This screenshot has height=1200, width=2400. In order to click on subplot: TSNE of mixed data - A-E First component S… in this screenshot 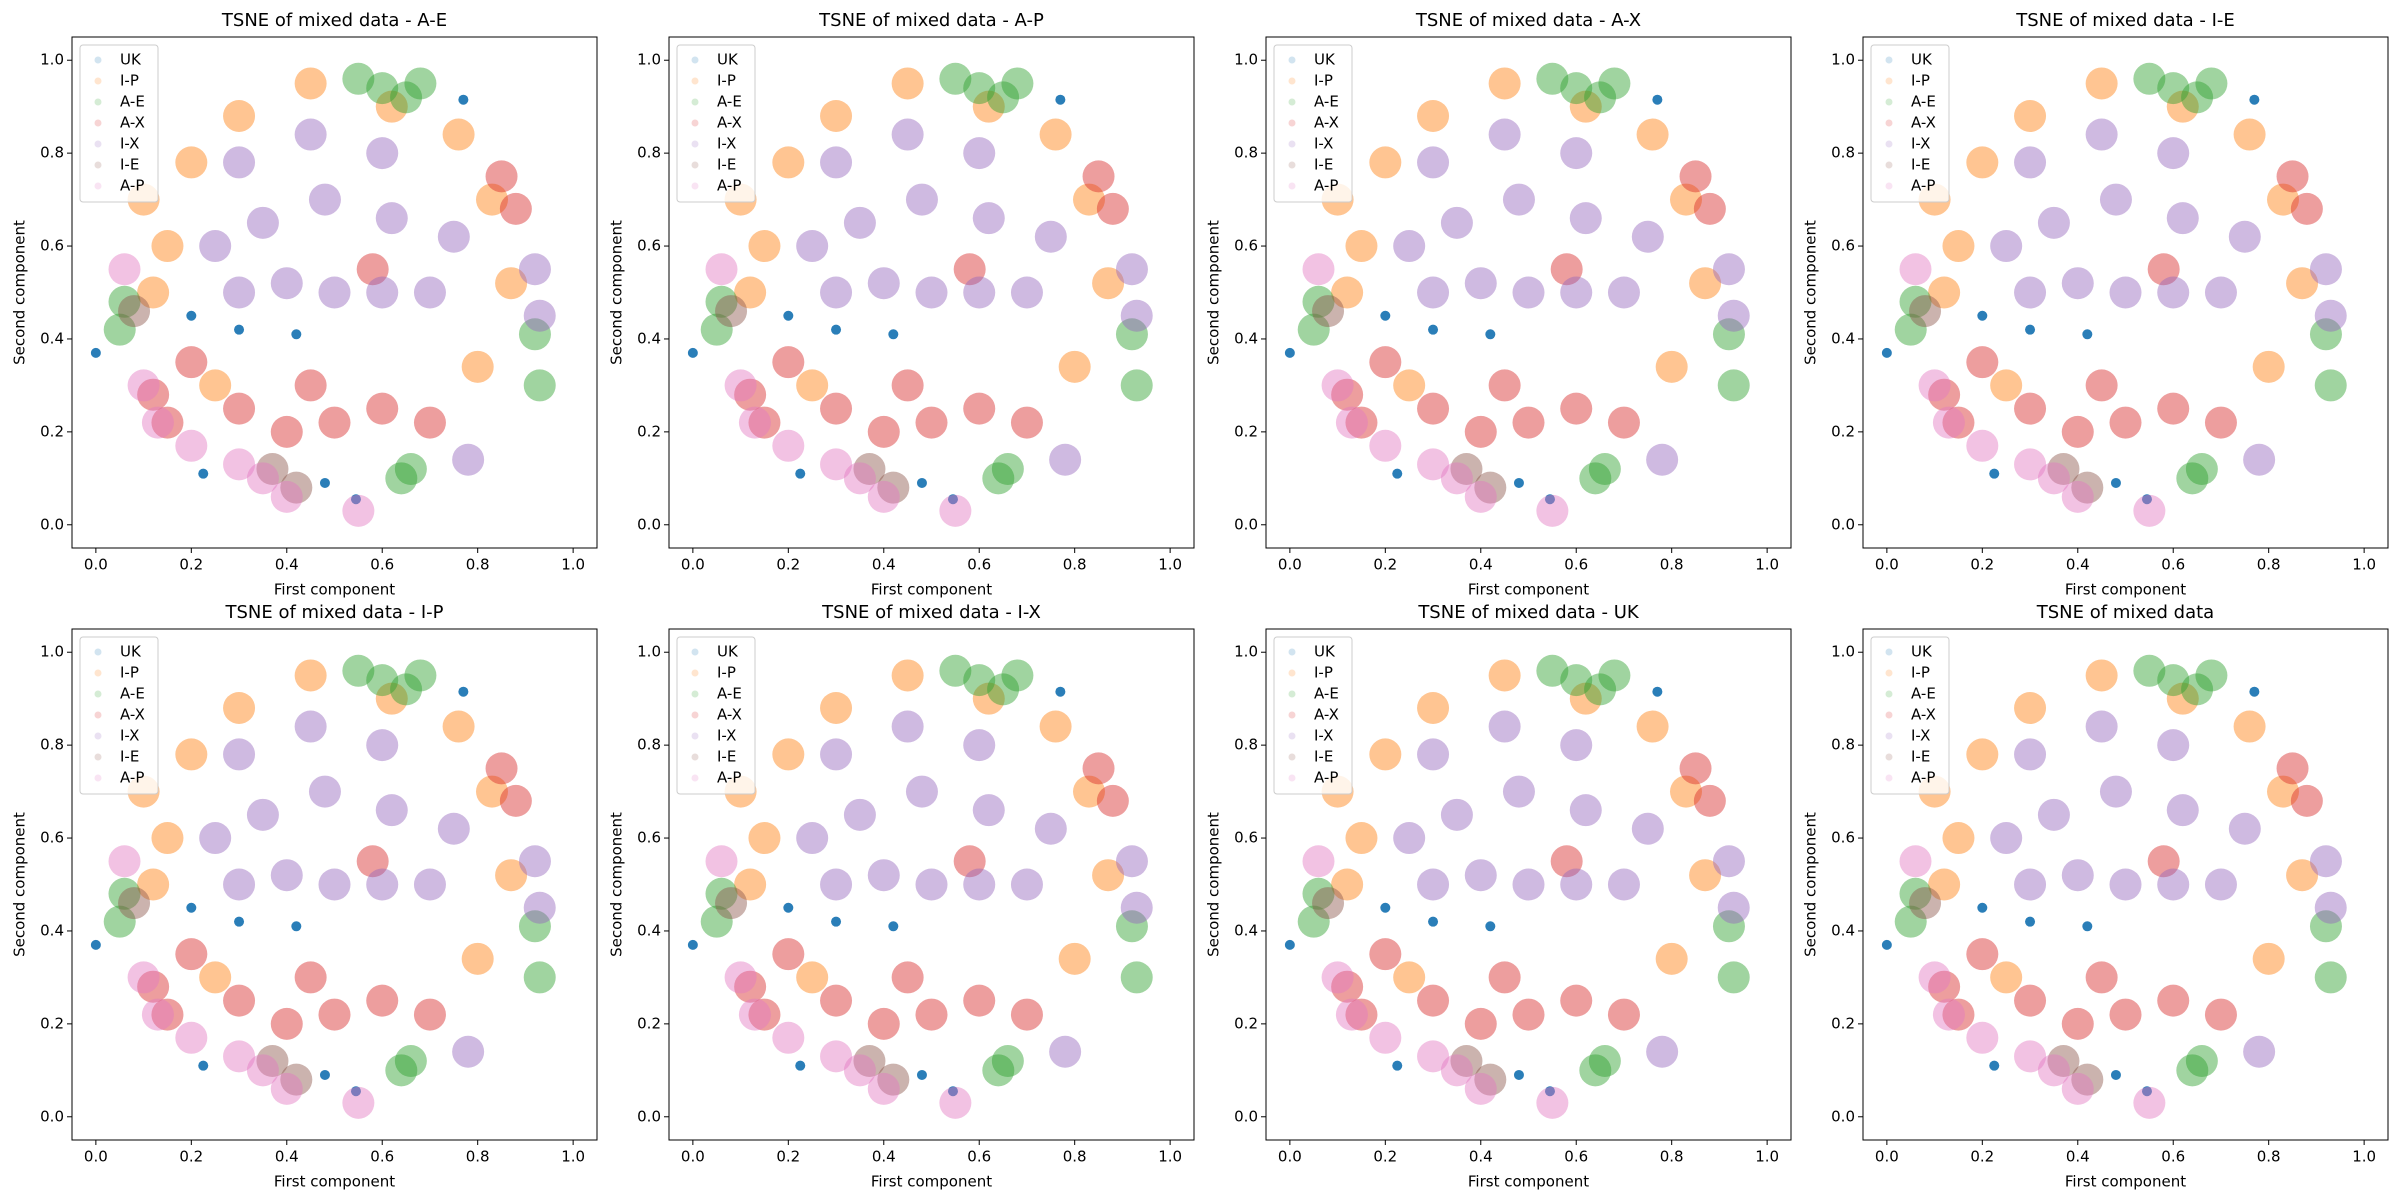, I will do `click(304, 304)`.